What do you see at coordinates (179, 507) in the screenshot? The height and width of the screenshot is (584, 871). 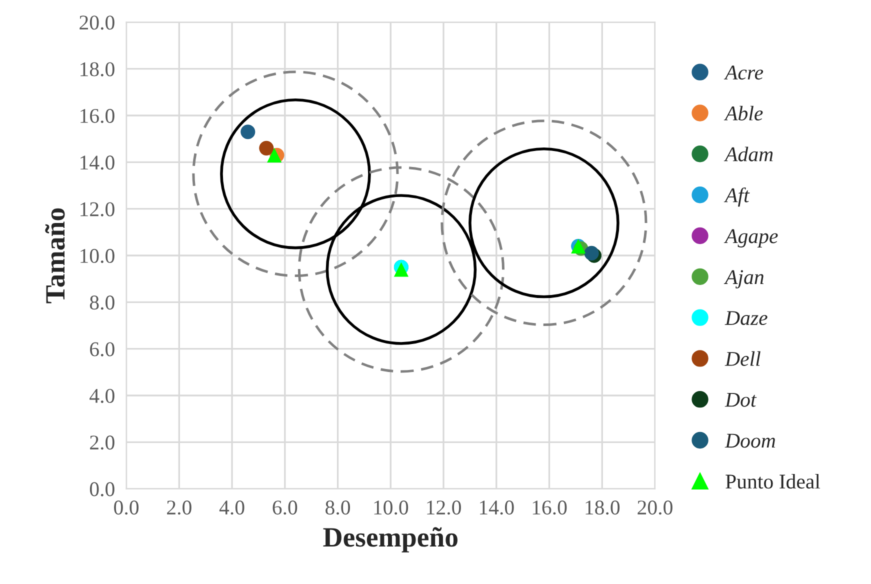 I see `x-tick-label: 2.0` at bounding box center [179, 507].